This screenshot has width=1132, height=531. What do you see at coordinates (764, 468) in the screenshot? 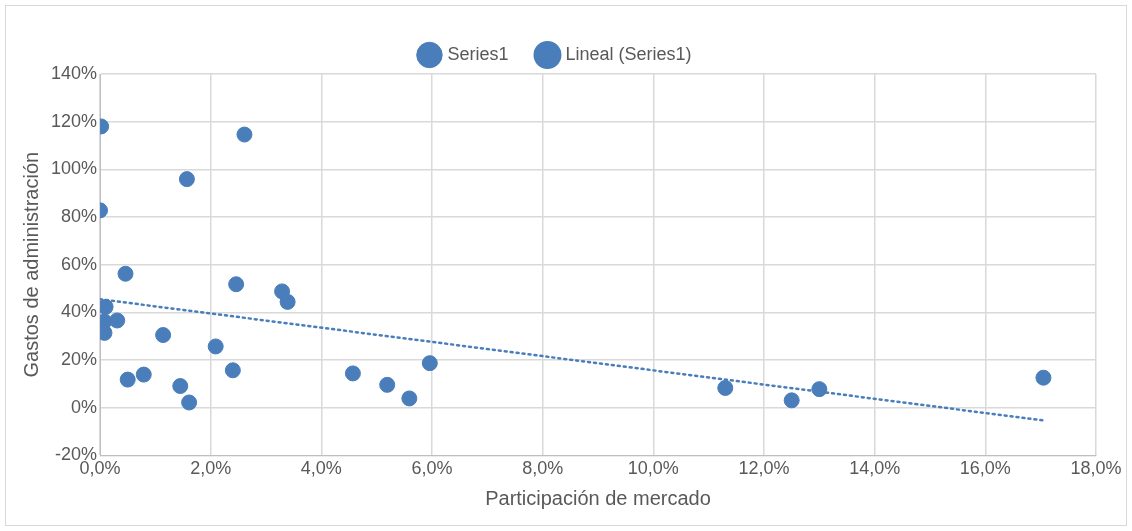
I see `x-tick-label: 12,0%` at bounding box center [764, 468].